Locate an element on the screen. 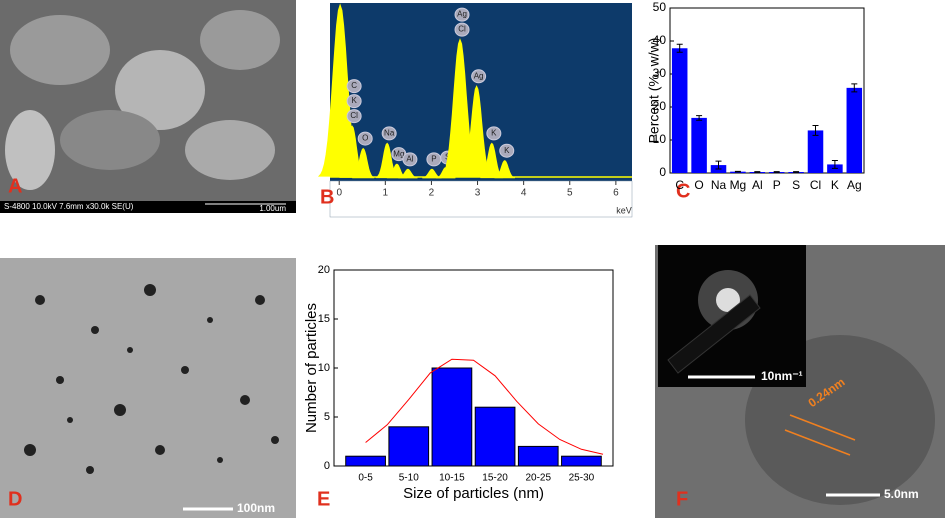 The image size is (945, 518). y-tick-label: 50 is located at coordinates (660, 7).